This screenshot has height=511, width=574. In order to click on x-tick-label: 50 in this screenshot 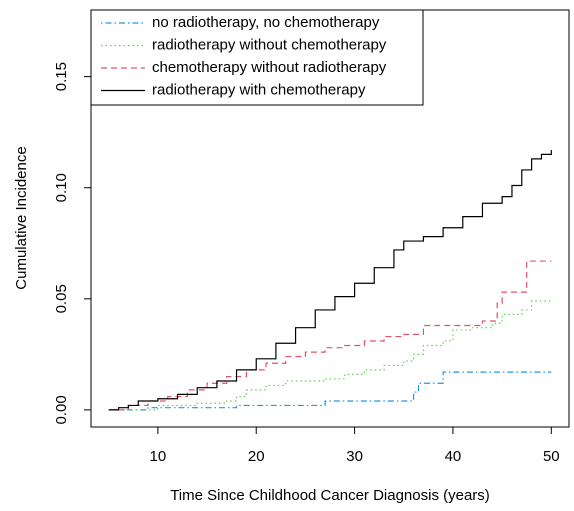, I will do `click(551, 456)`.